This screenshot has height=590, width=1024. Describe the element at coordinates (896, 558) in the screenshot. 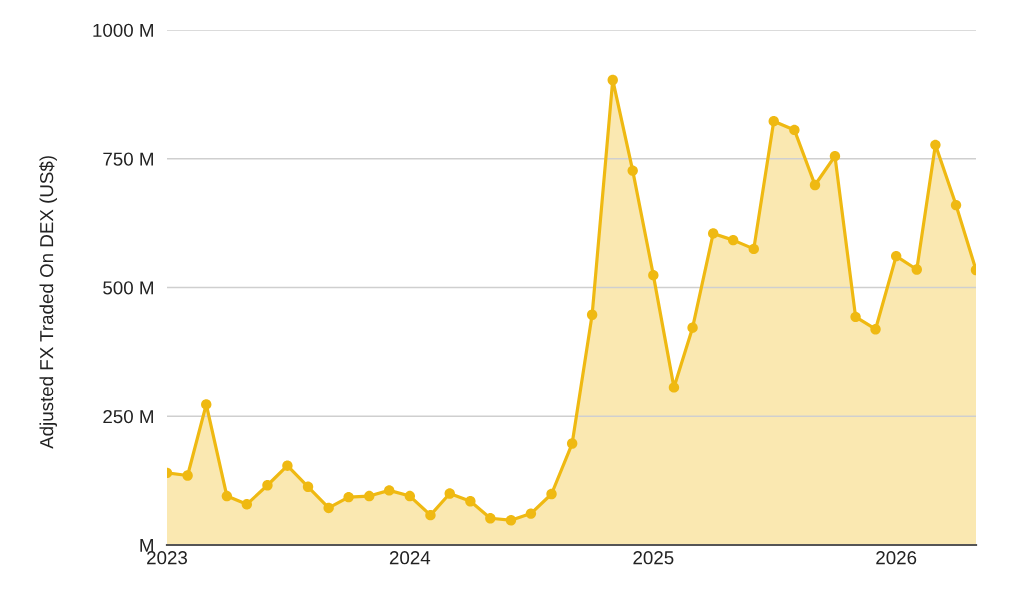

I see `x-tick-label: 2026` at that location.